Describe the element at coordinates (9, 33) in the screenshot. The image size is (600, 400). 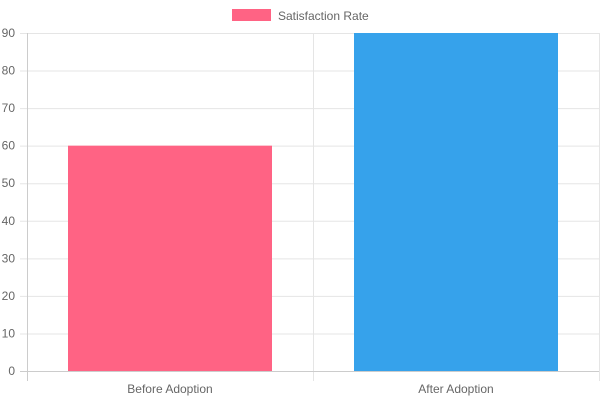
I see `y-tick-label-90: 90` at that location.